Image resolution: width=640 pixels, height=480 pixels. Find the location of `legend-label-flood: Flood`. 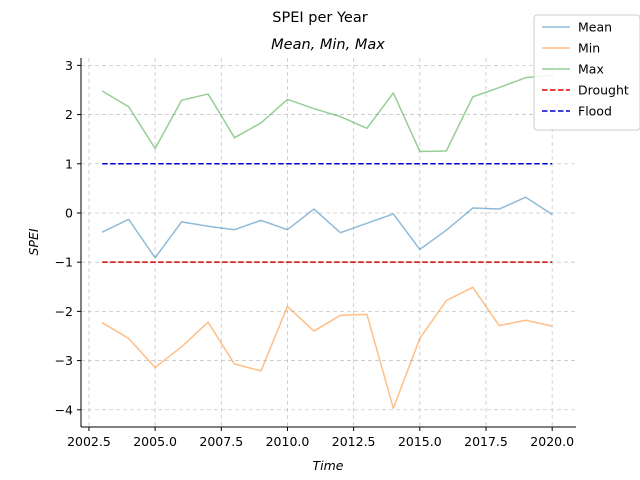

legend-label-flood: Flood is located at coordinates (595, 111).